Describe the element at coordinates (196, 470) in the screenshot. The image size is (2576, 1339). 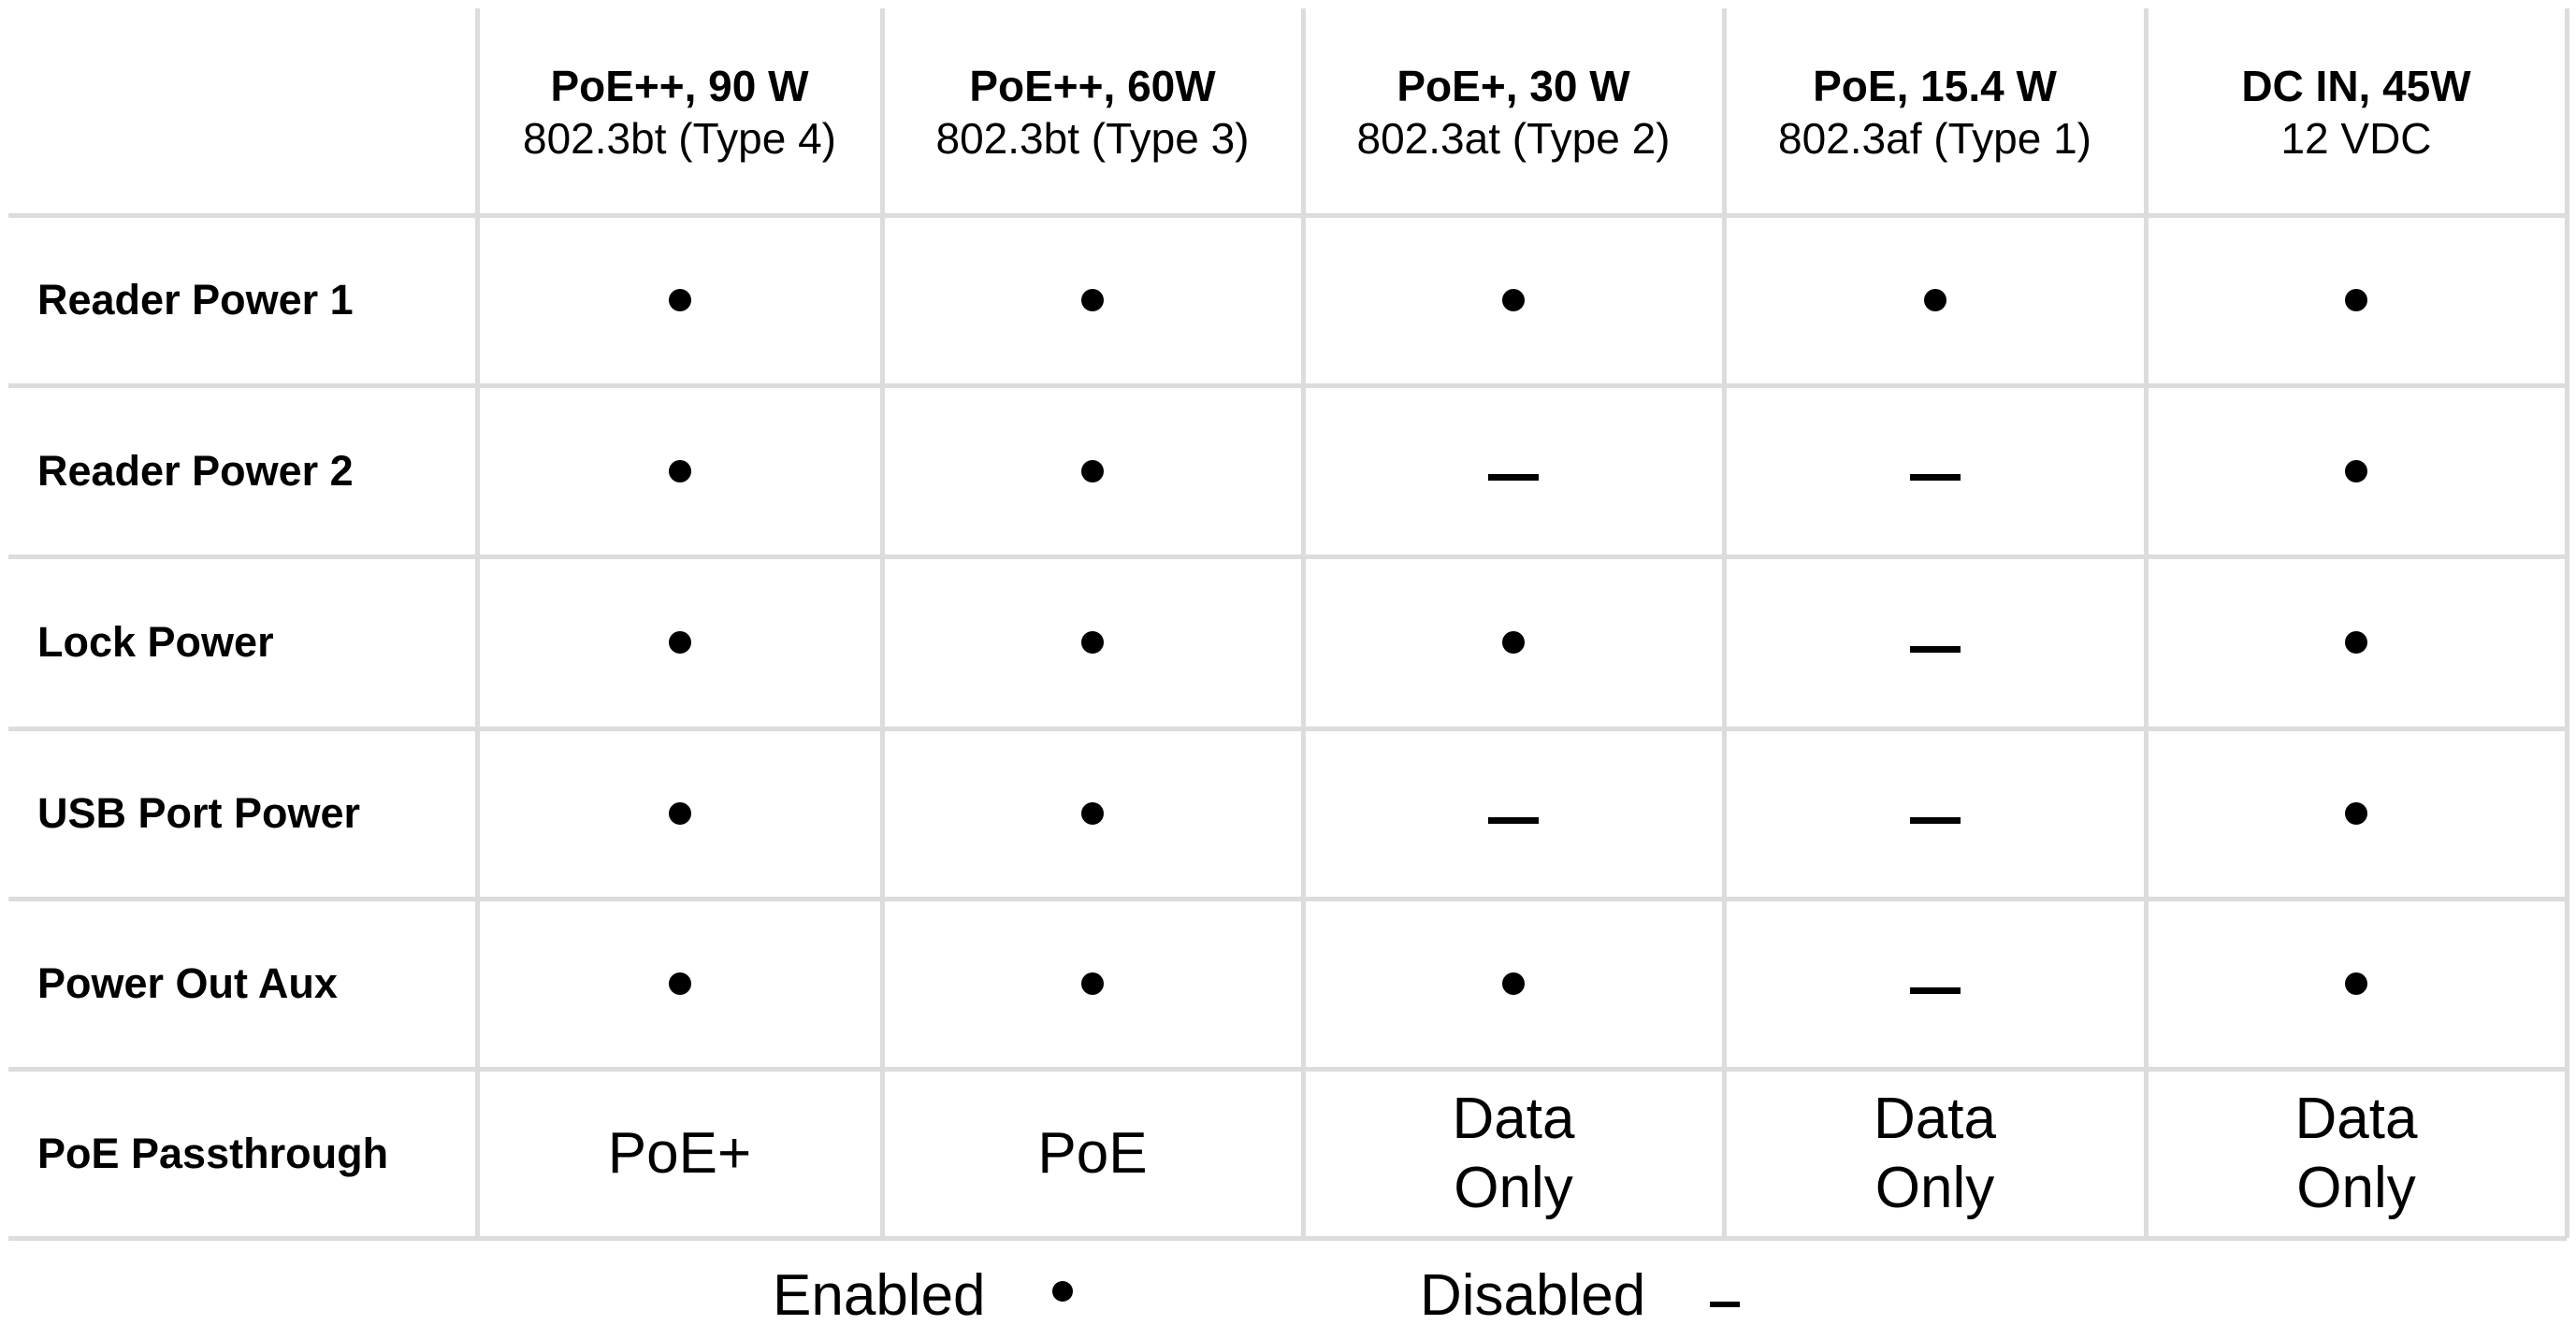
I see `row-label: Reader Power 2` at that location.